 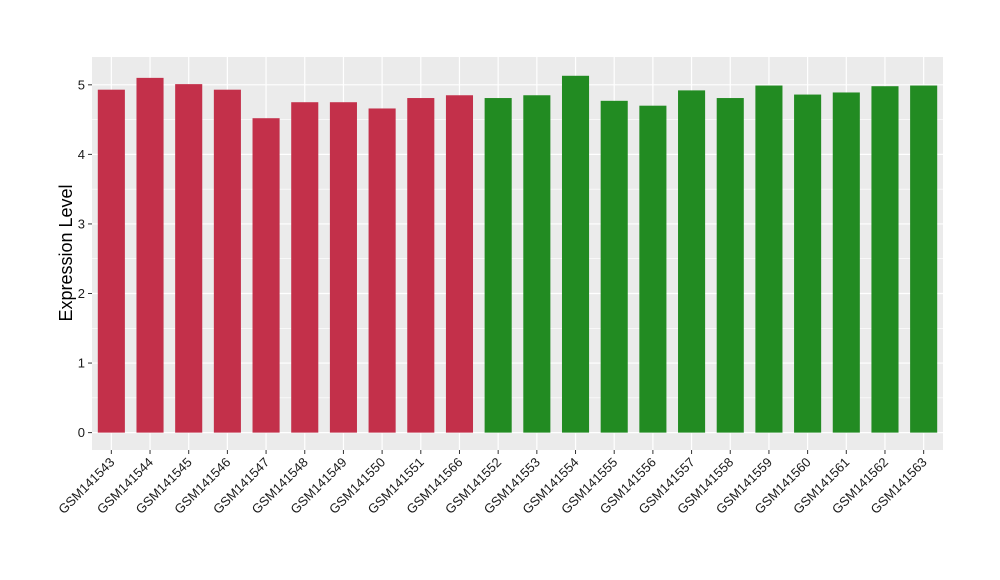 I want to click on y-tick-label: 5, so click(x=81, y=84).